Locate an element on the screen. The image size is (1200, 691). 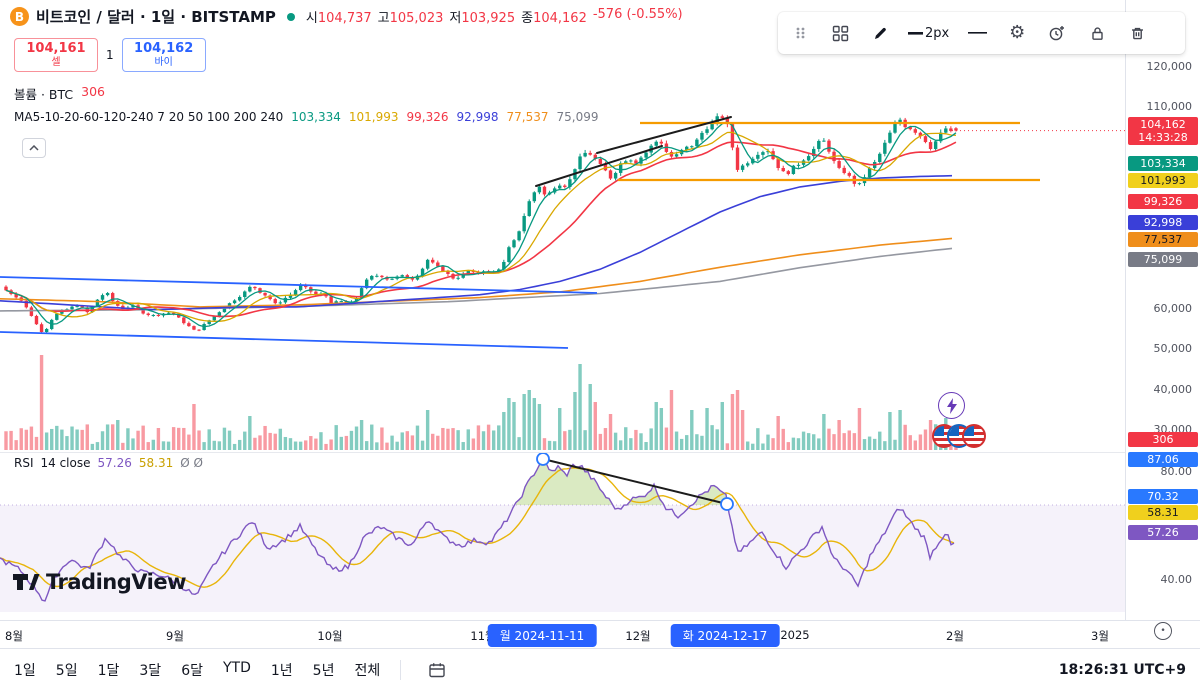
ma-title: MA5-10-20-60-120-240 7 20 50 100 200 240 is located at coordinates (149, 117).